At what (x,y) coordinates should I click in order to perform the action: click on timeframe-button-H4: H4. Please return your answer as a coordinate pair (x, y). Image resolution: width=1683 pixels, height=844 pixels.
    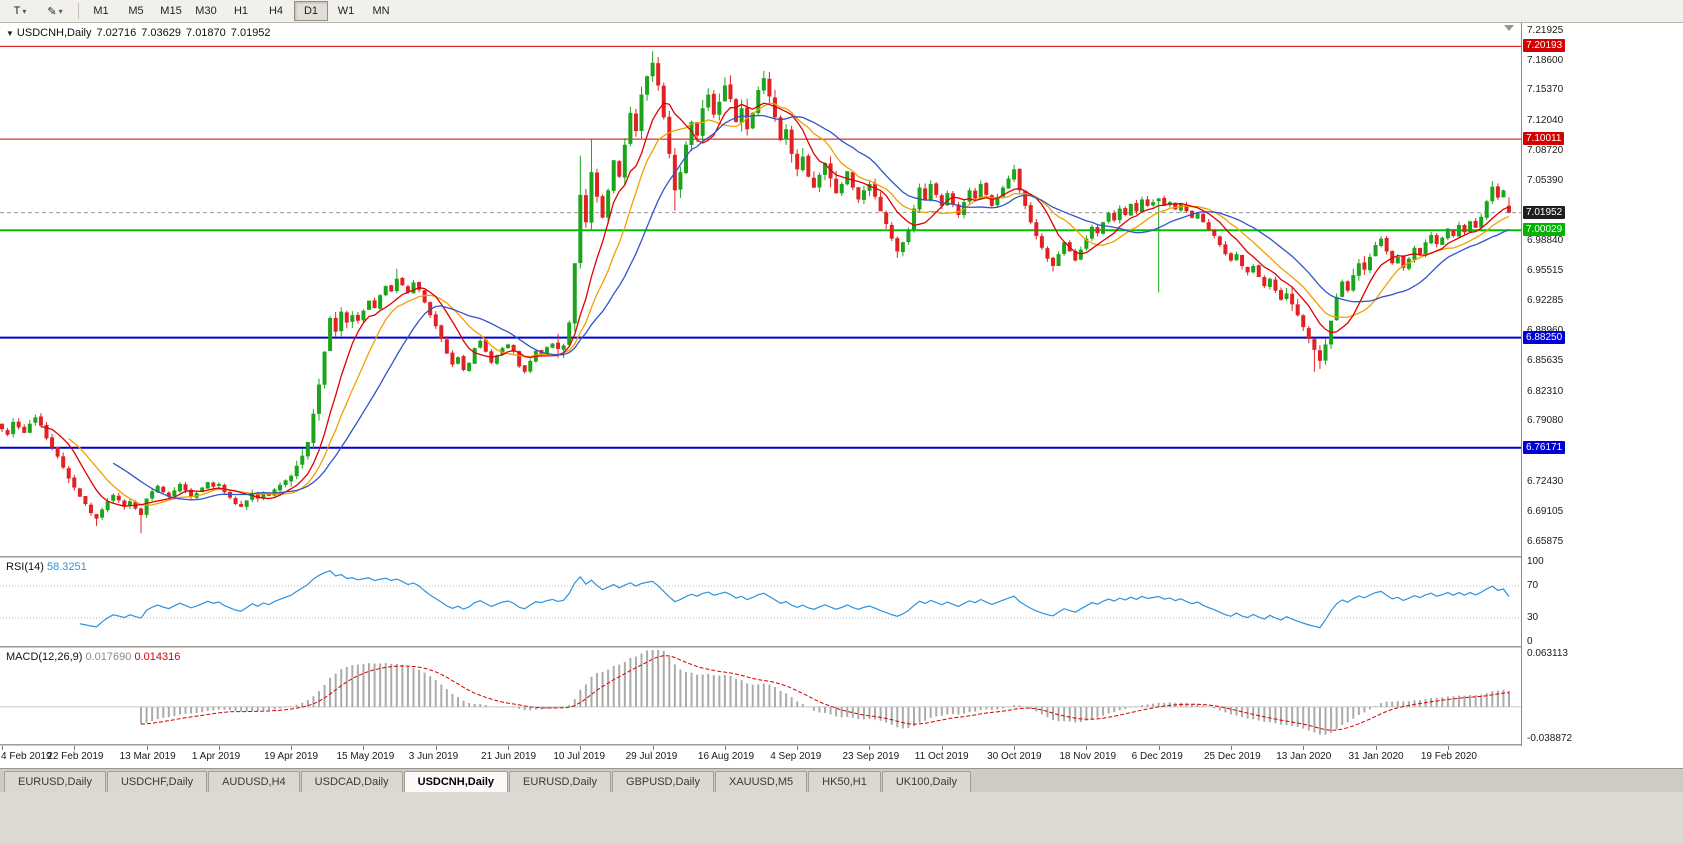
    Looking at the image, I should click on (276, 11).